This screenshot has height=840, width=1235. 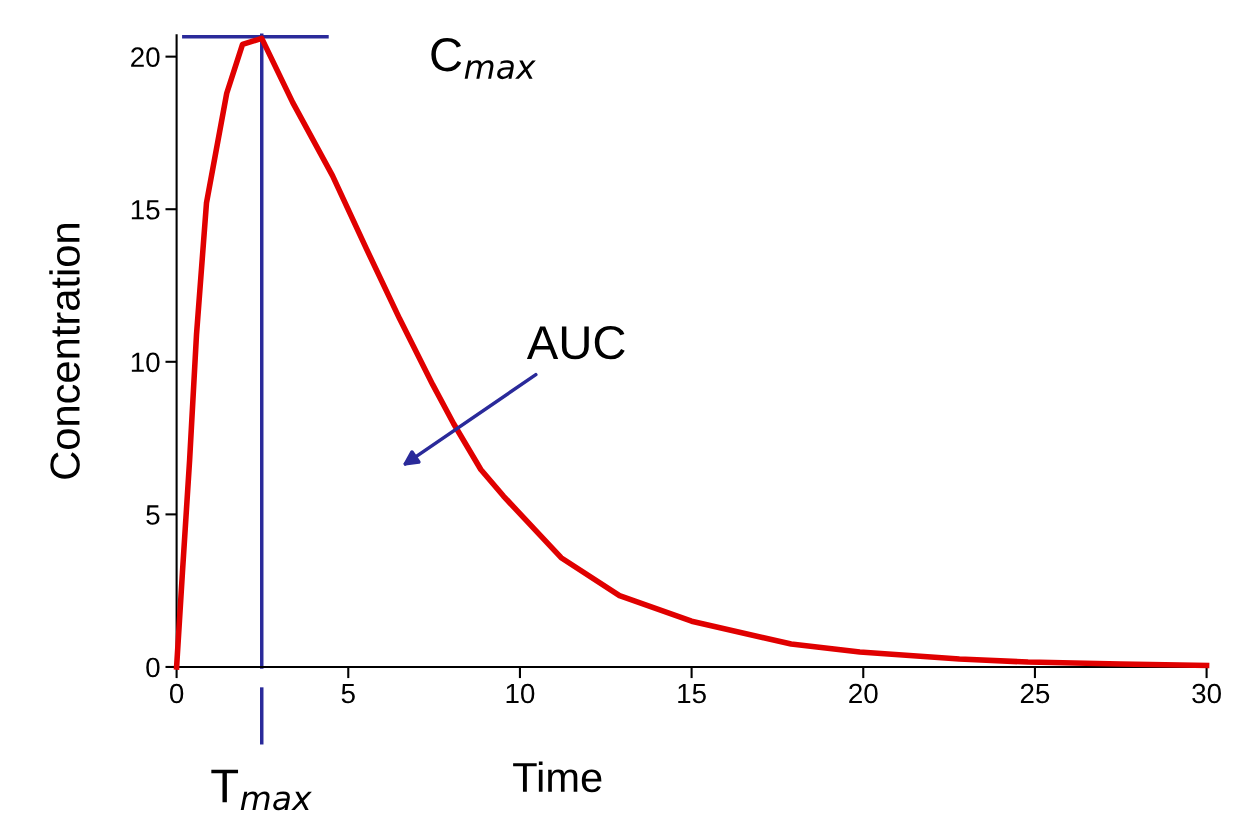 I want to click on x-axis-title: Time, so click(x=557, y=777).